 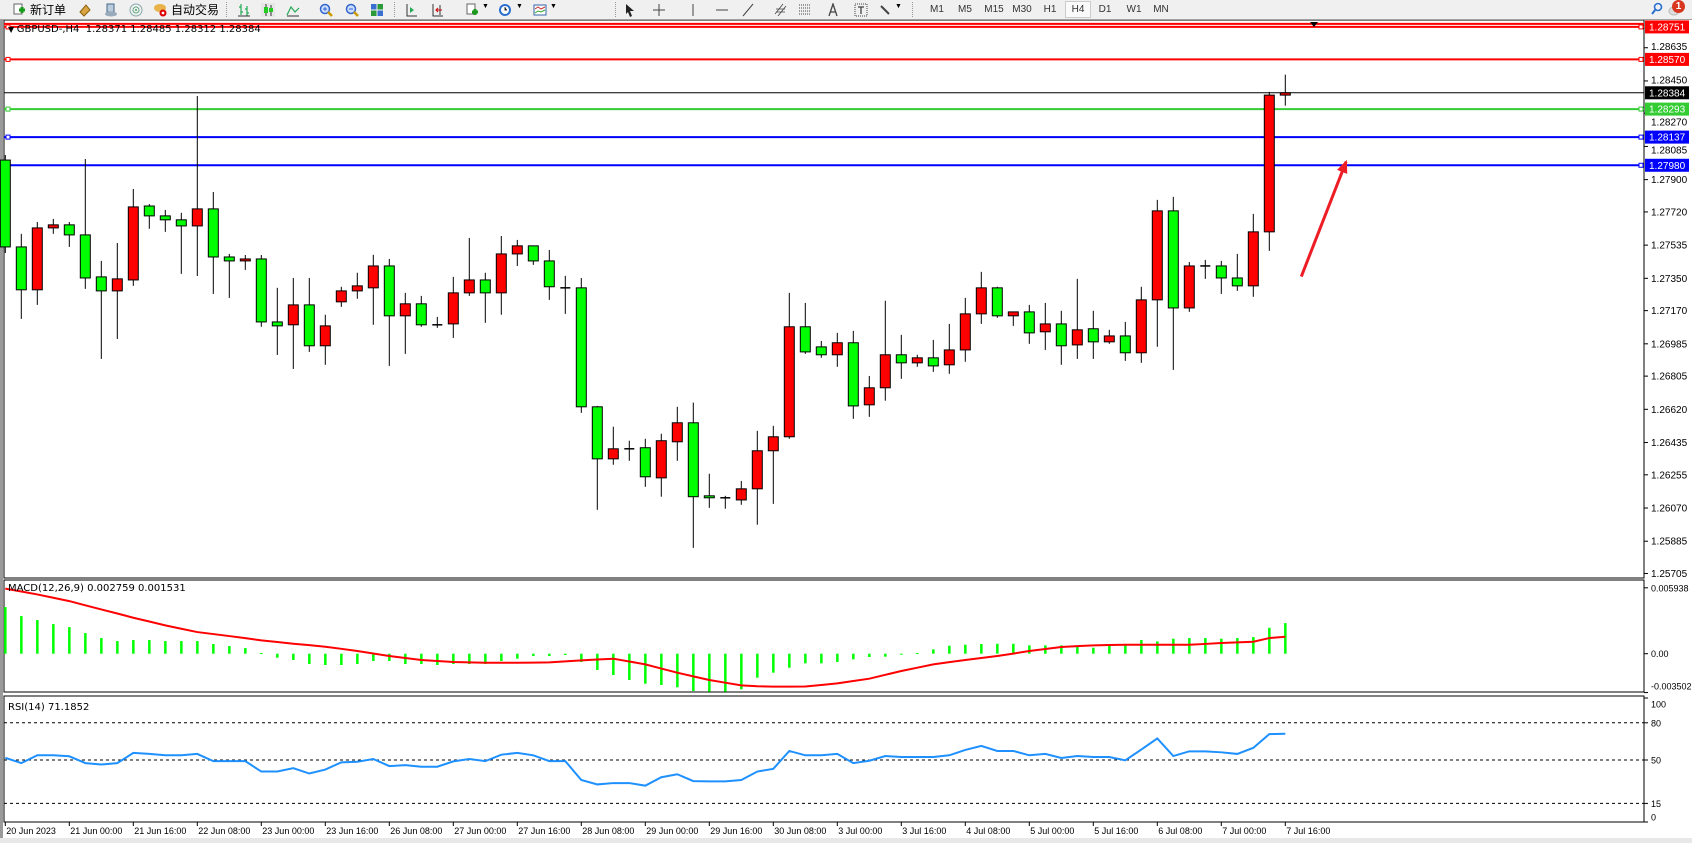 What do you see at coordinates (748, 10) in the screenshot?
I see `trendline-icon` at bounding box center [748, 10].